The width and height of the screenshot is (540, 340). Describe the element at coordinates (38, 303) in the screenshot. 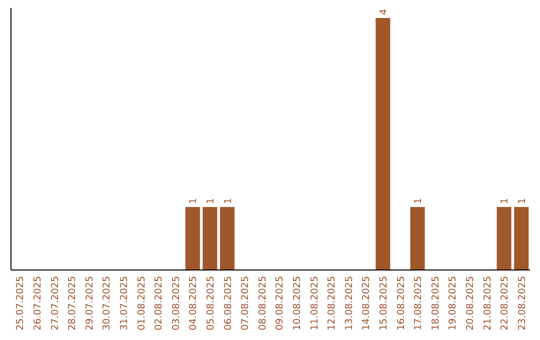

I see `x-tick-label: 26.07.2025` at that location.